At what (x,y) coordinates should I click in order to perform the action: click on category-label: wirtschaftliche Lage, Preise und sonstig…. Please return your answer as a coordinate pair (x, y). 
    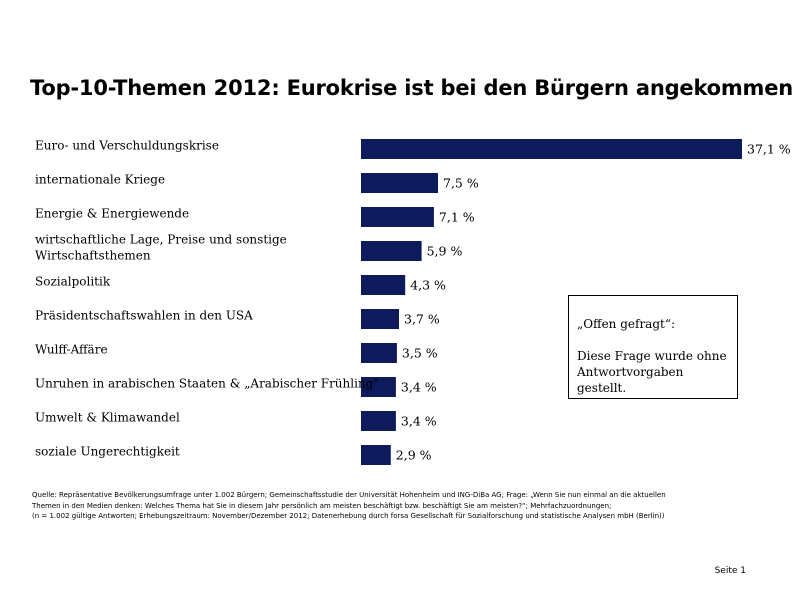
    Looking at the image, I should click on (161, 240).